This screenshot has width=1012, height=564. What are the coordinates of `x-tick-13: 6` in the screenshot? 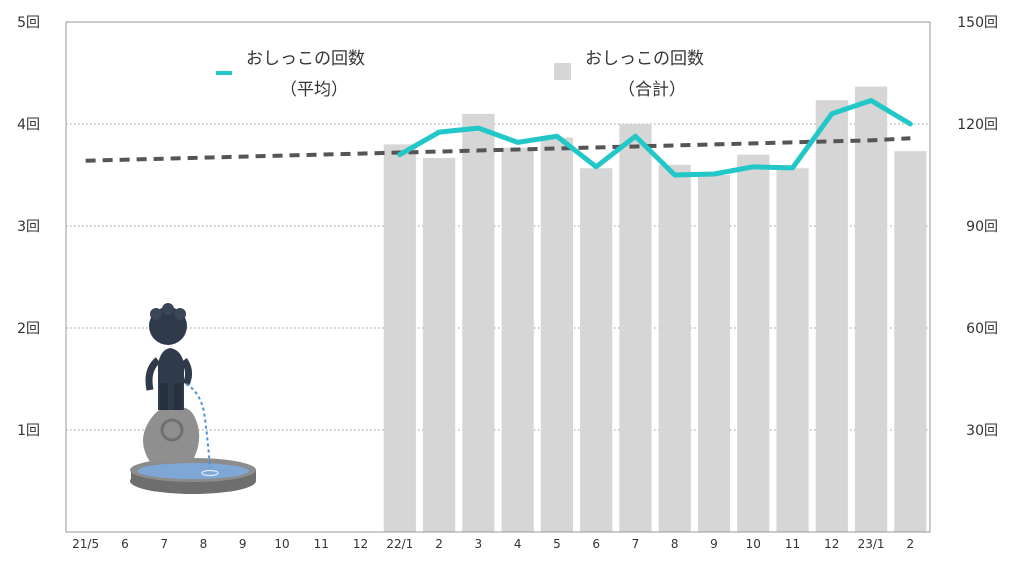 It's located at (596, 544).